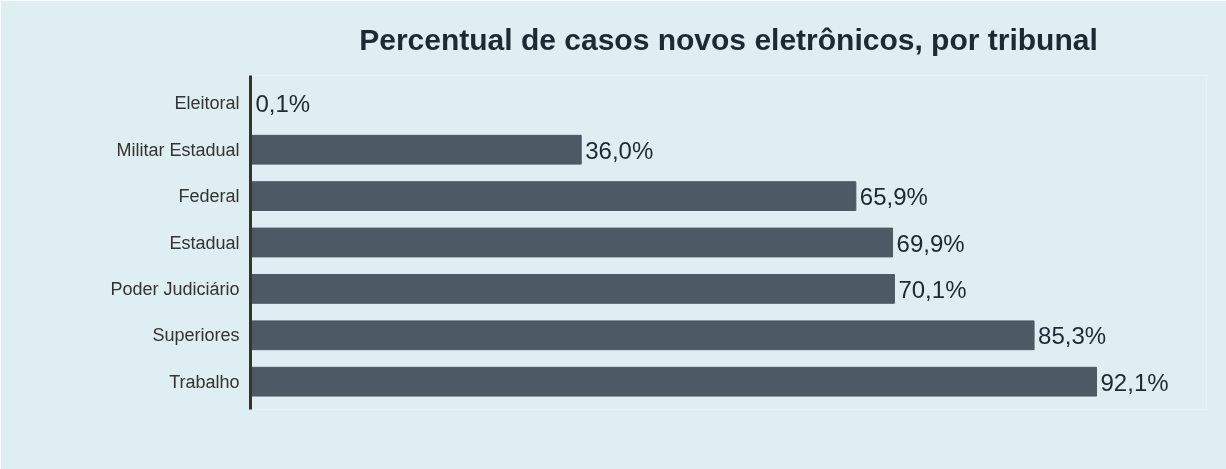 The height and width of the screenshot is (469, 1226). What do you see at coordinates (204, 381) in the screenshot?
I see `y-tick-label: Trabalho` at bounding box center [204, 381].